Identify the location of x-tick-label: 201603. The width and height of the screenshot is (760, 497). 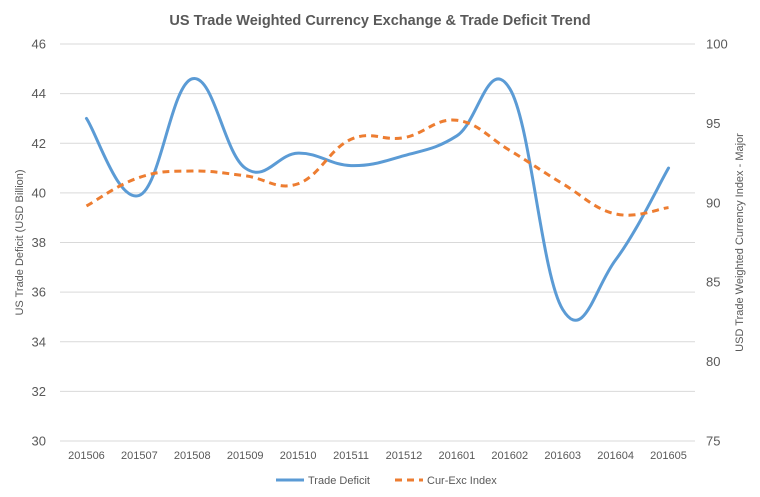
(562, 456).